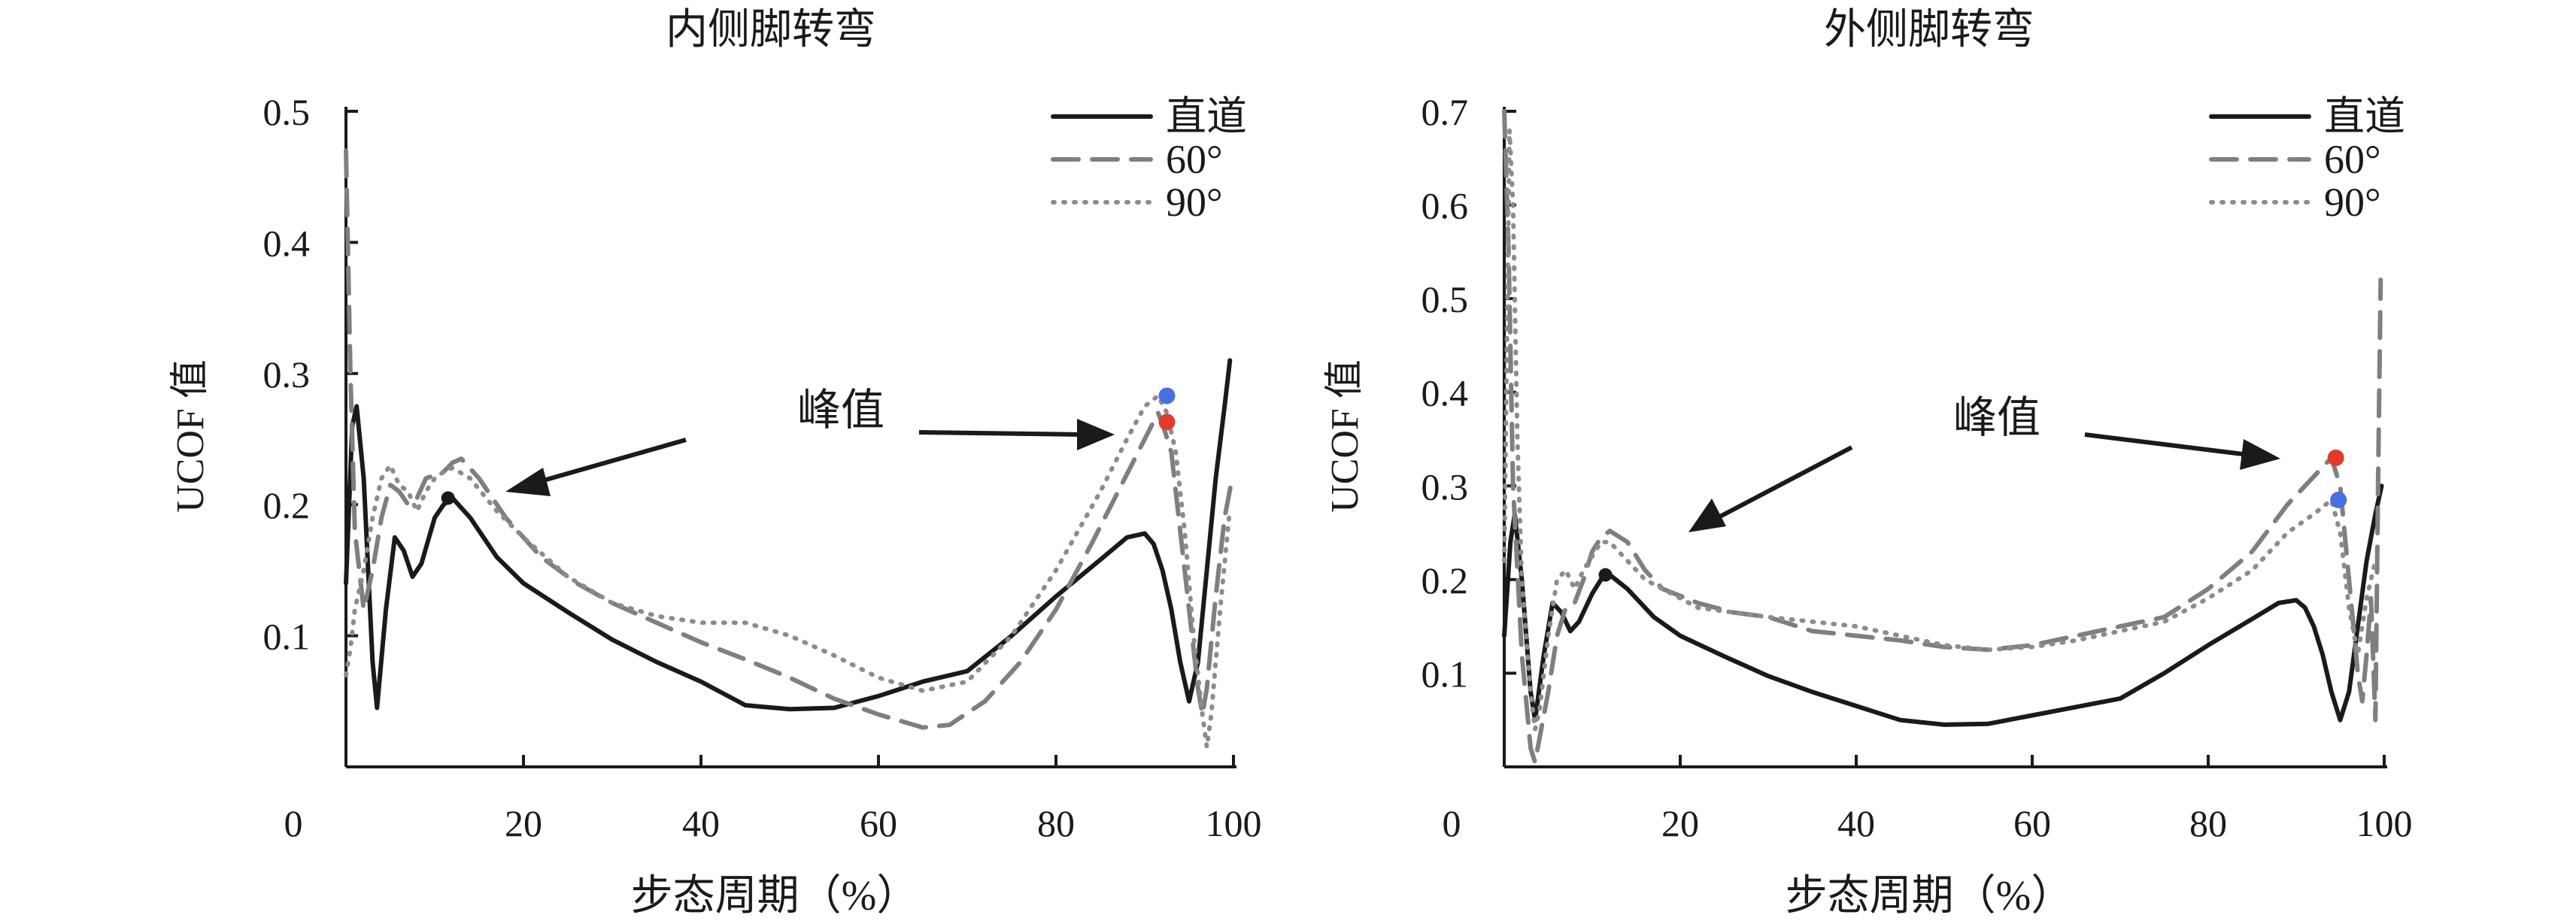  What do you see at coordinates (1445, 112) in the screenshot?
I see `y-tick-label: 0.7` at bounding box center [1445, 112].